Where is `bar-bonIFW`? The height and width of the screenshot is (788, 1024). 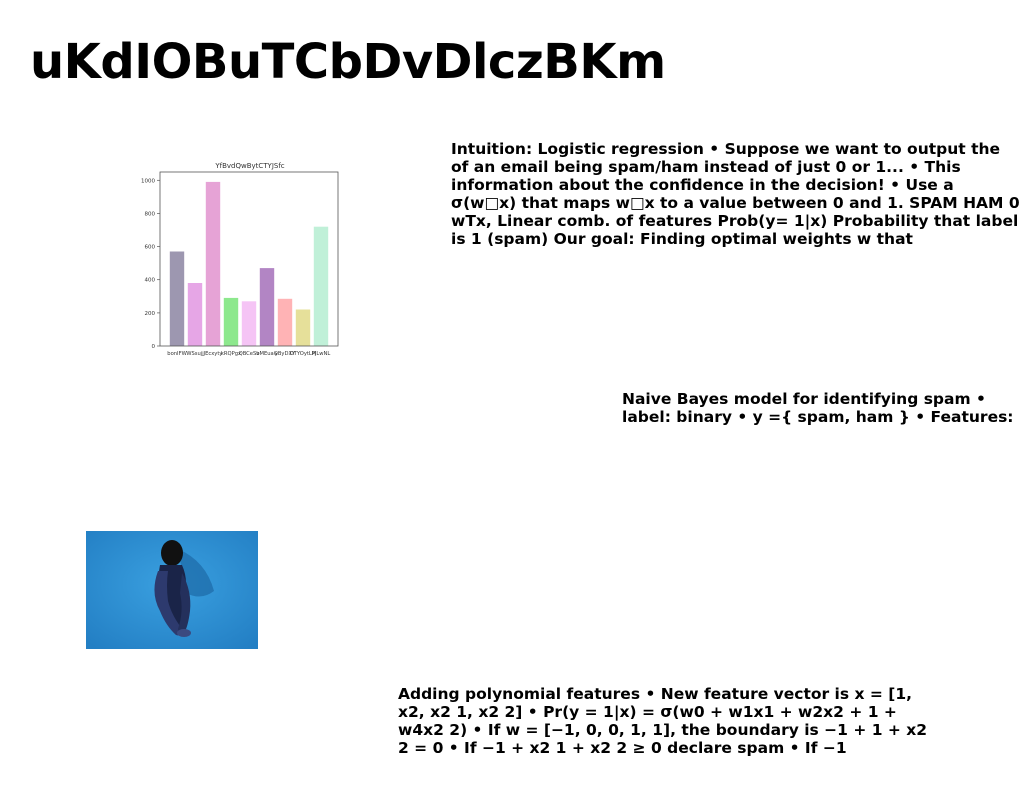
bar-bonIFW is located at coordinates (177, 298).